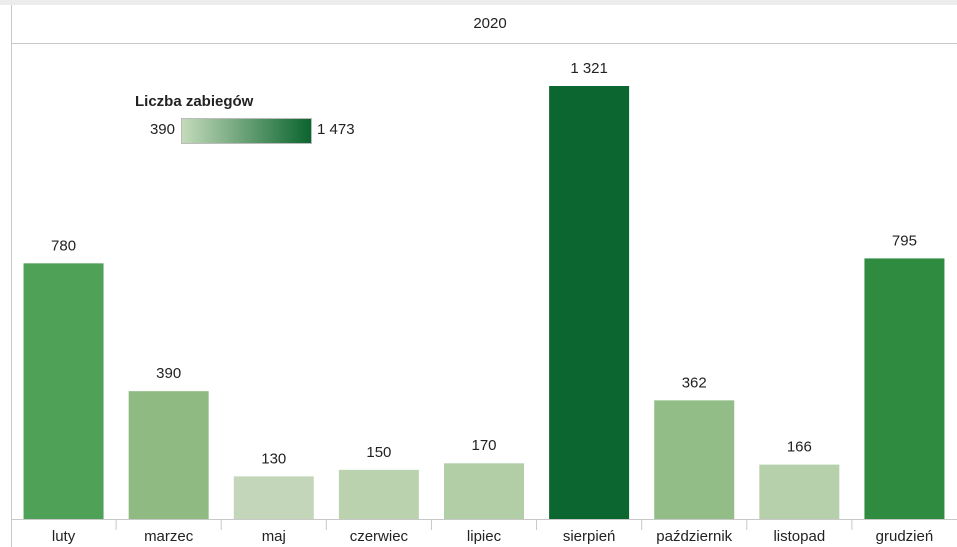 The height and width of the screenshot is (547, 957). What do you see at coordinates (483, 445) in the screenshot?
I see `value-label: 170` at bounding box center [483, 445].